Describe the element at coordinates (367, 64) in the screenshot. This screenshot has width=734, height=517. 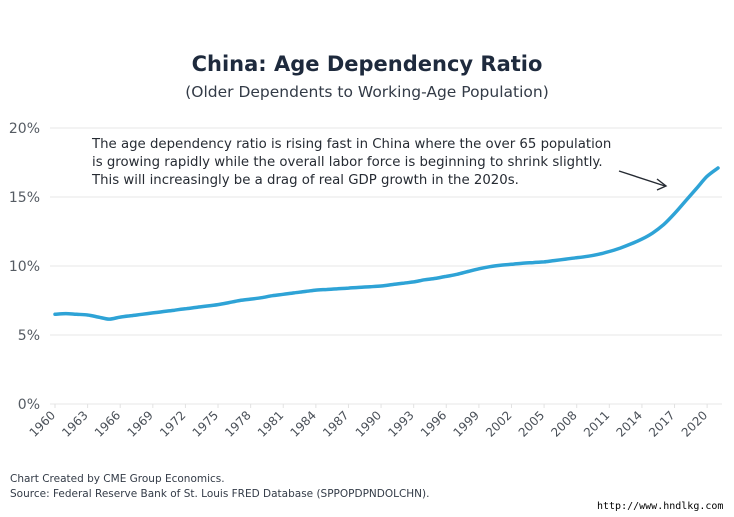
I see `chart-title: China: Age Dependency Ratio` at that location.